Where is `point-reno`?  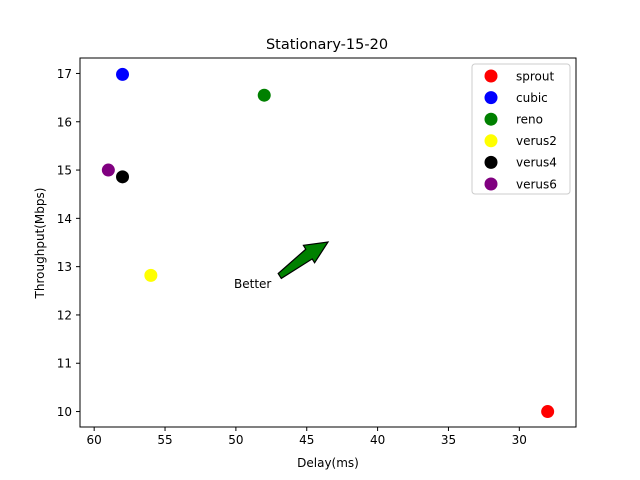
point-reno is located at coordinates (264, 95).